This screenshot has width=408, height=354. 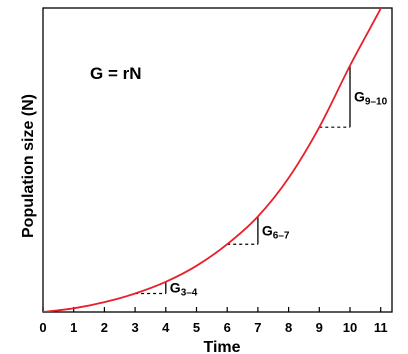 What do you see at coordinates (227, 327) in the screenshot?
I see `x-tick-label-6: 6` at bounding box center [227, 327].